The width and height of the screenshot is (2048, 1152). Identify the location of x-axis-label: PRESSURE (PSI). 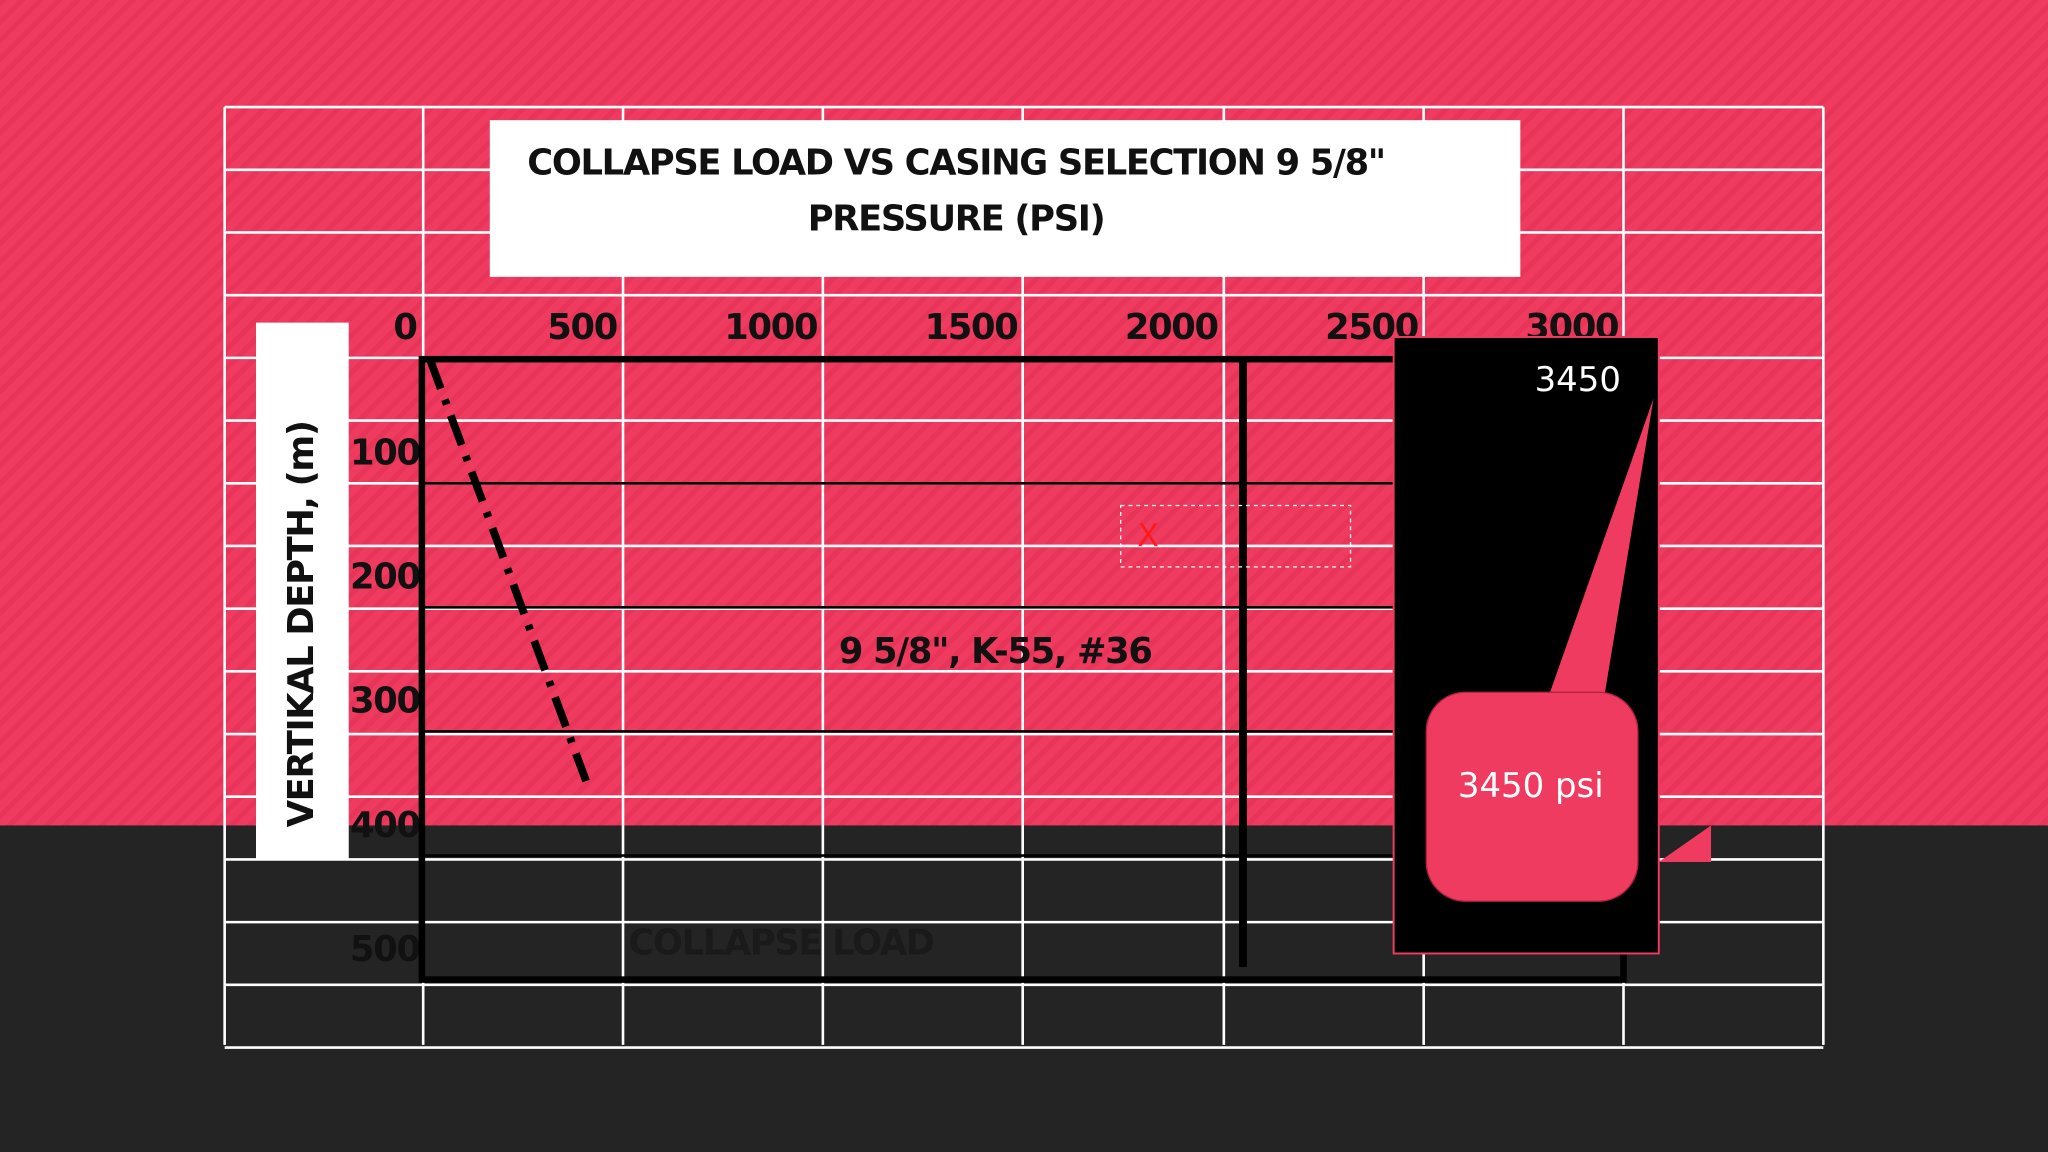
(956, 219).